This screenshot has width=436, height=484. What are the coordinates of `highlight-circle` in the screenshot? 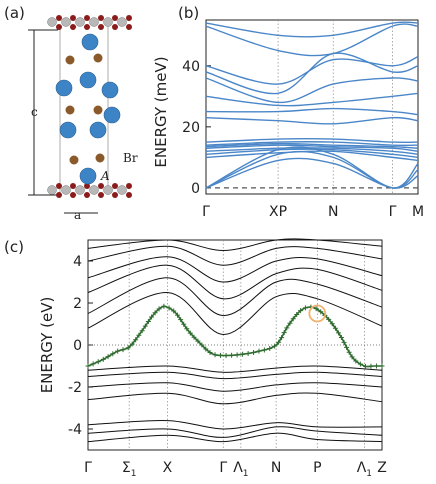 It's located at (317, 313).